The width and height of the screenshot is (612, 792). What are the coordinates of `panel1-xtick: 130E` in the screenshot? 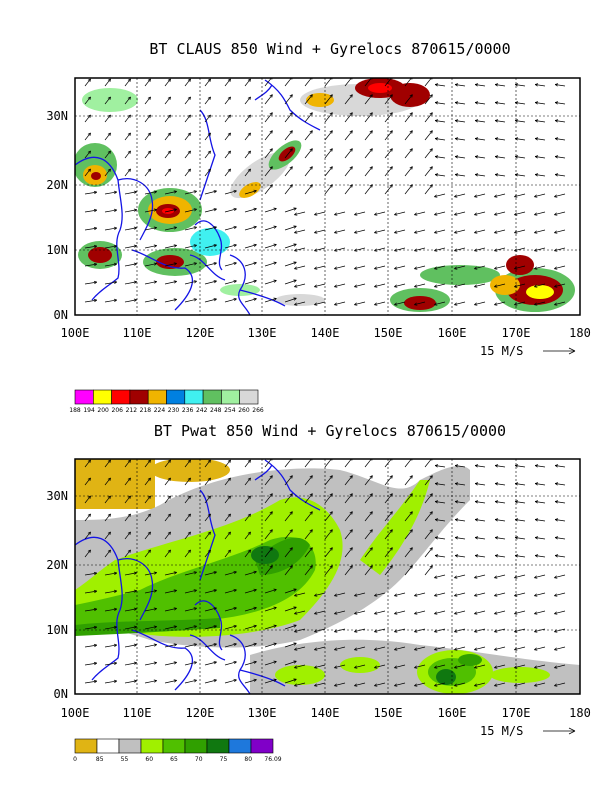 It's located at (262, 333).